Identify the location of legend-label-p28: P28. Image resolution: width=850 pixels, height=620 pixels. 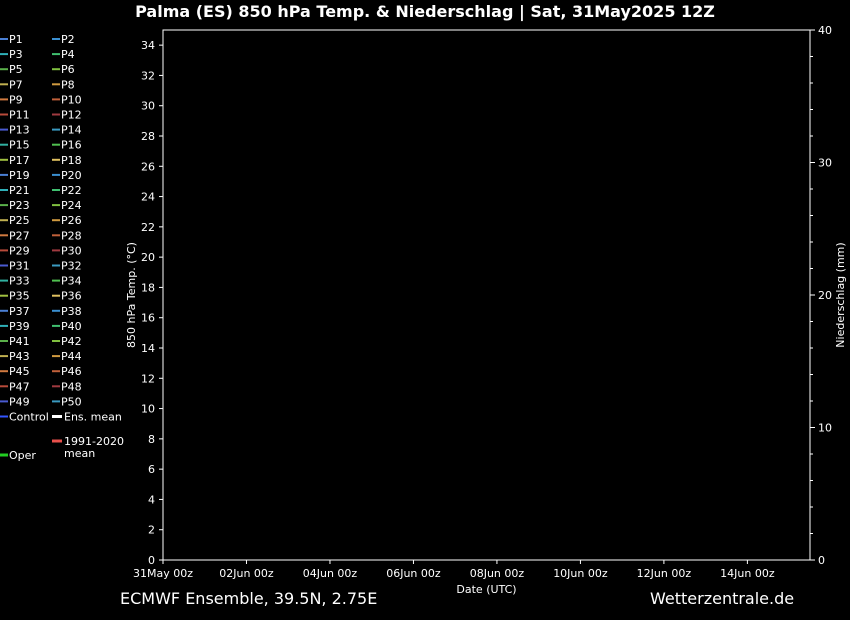
(71, 235).